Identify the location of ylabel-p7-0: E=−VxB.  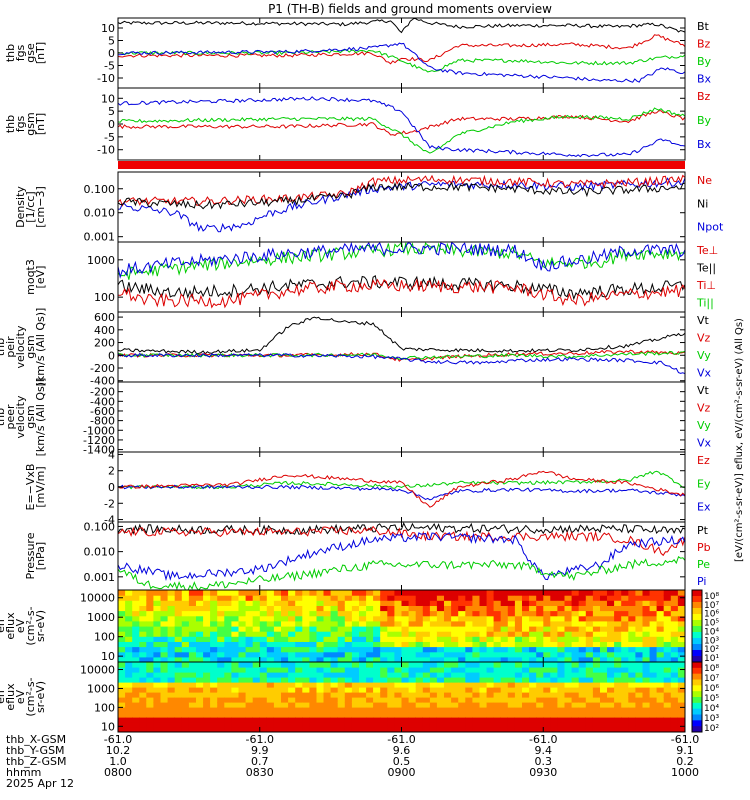
(30, 487).